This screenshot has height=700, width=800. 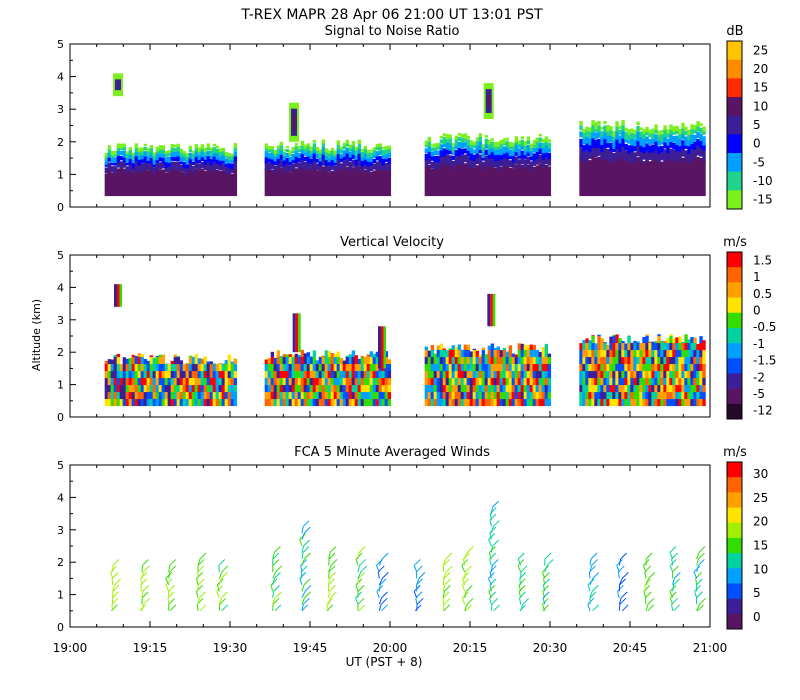 What do you see at coordinates (550, 648) in the screenshot?
I see `x-tick-label: 20:30` at bounding box center [550, 648].